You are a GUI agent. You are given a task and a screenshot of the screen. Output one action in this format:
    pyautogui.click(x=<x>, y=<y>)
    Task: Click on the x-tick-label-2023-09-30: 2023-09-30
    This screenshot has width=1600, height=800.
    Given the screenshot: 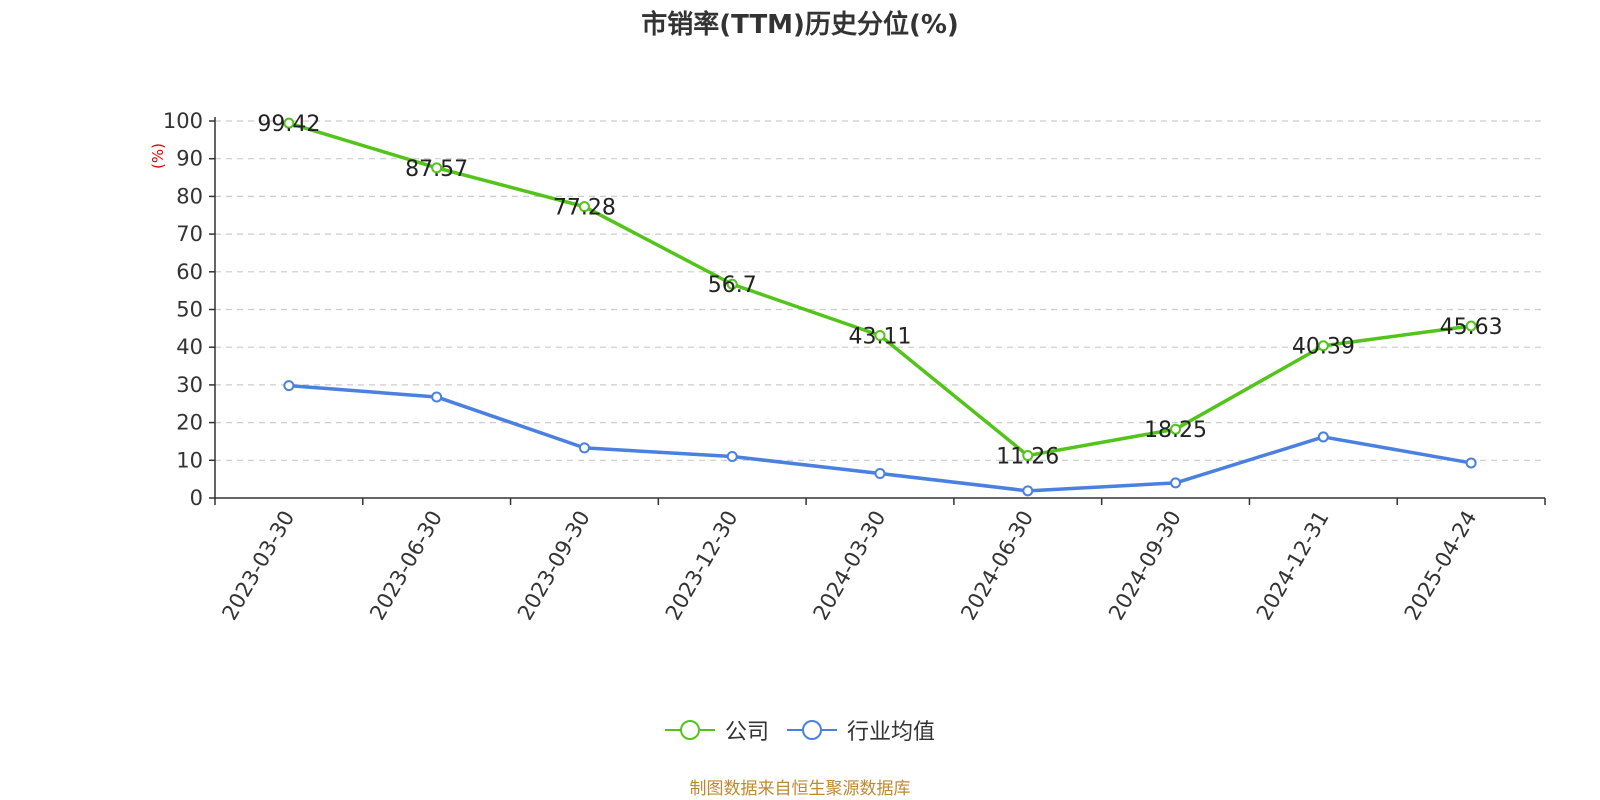 What is the action you would take?
    pyautogui.click(x=554, y=566)
    